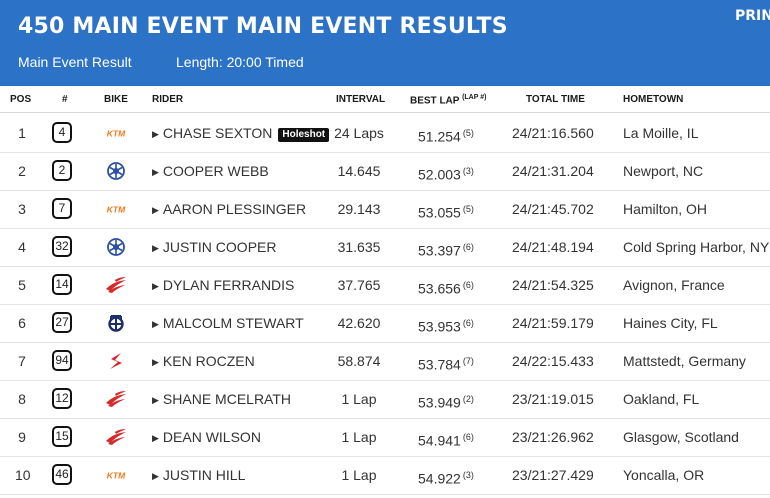 The height and width of the screenshot is (498, 770). Describe the element at coordinates (468, 361) in the screenshot. I see `best-lap-number: (7)` at that location.